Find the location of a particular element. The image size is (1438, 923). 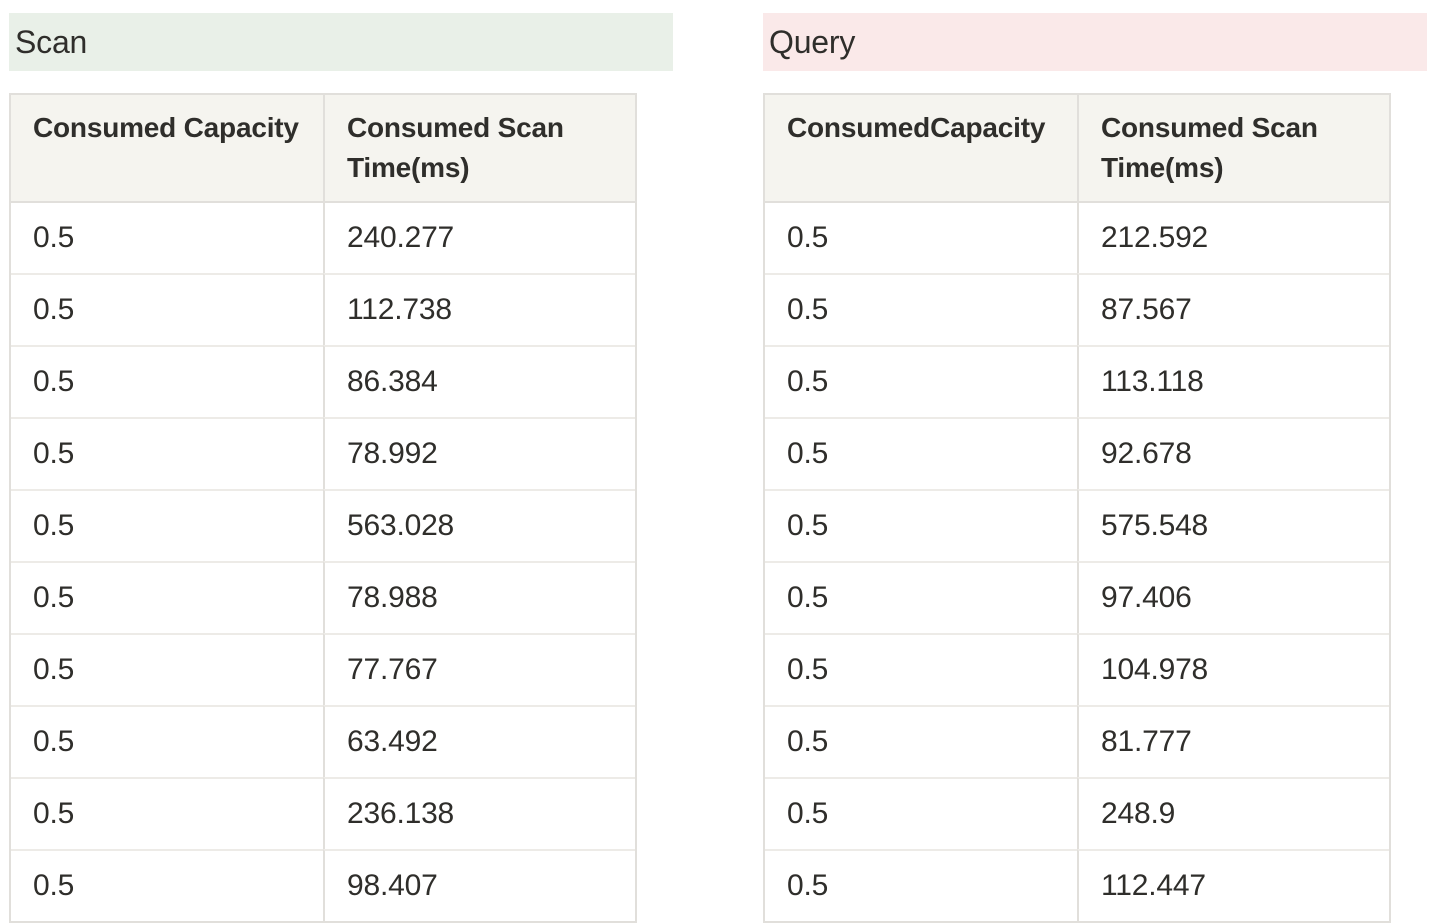

table-row: 0.5 575.548 is located at coordinates (1077, 525).